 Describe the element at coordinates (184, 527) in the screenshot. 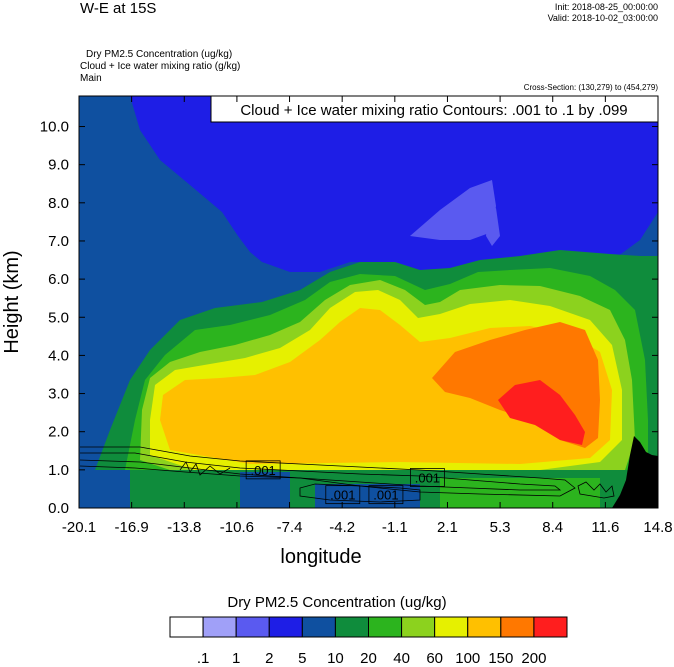

I see `x-tick-label: -13.8` at that location.